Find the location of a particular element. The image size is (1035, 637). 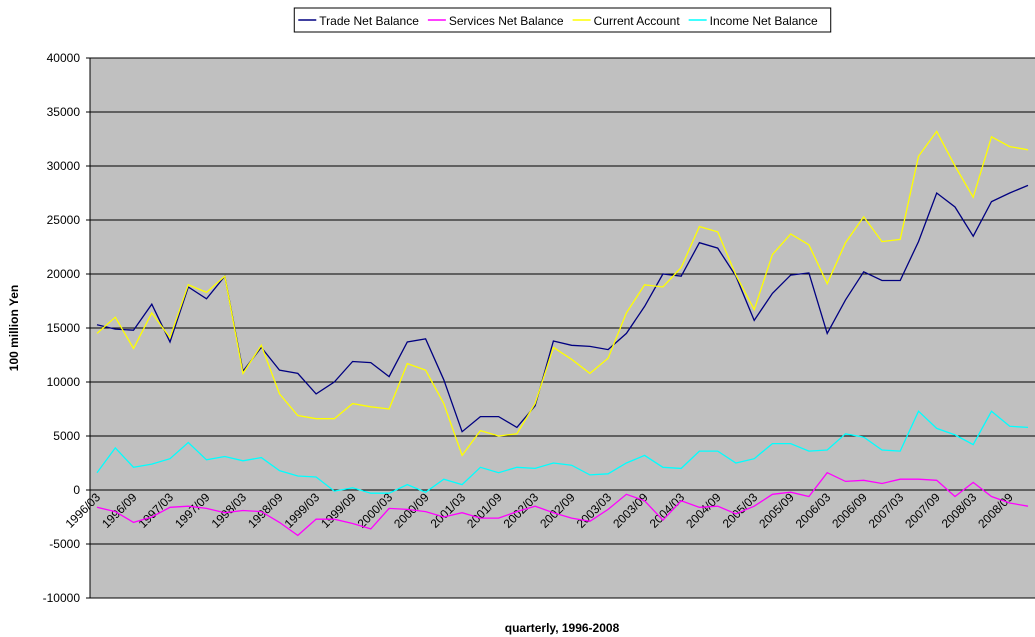

legend-label: Current Account is located at coordinates (637, 21).